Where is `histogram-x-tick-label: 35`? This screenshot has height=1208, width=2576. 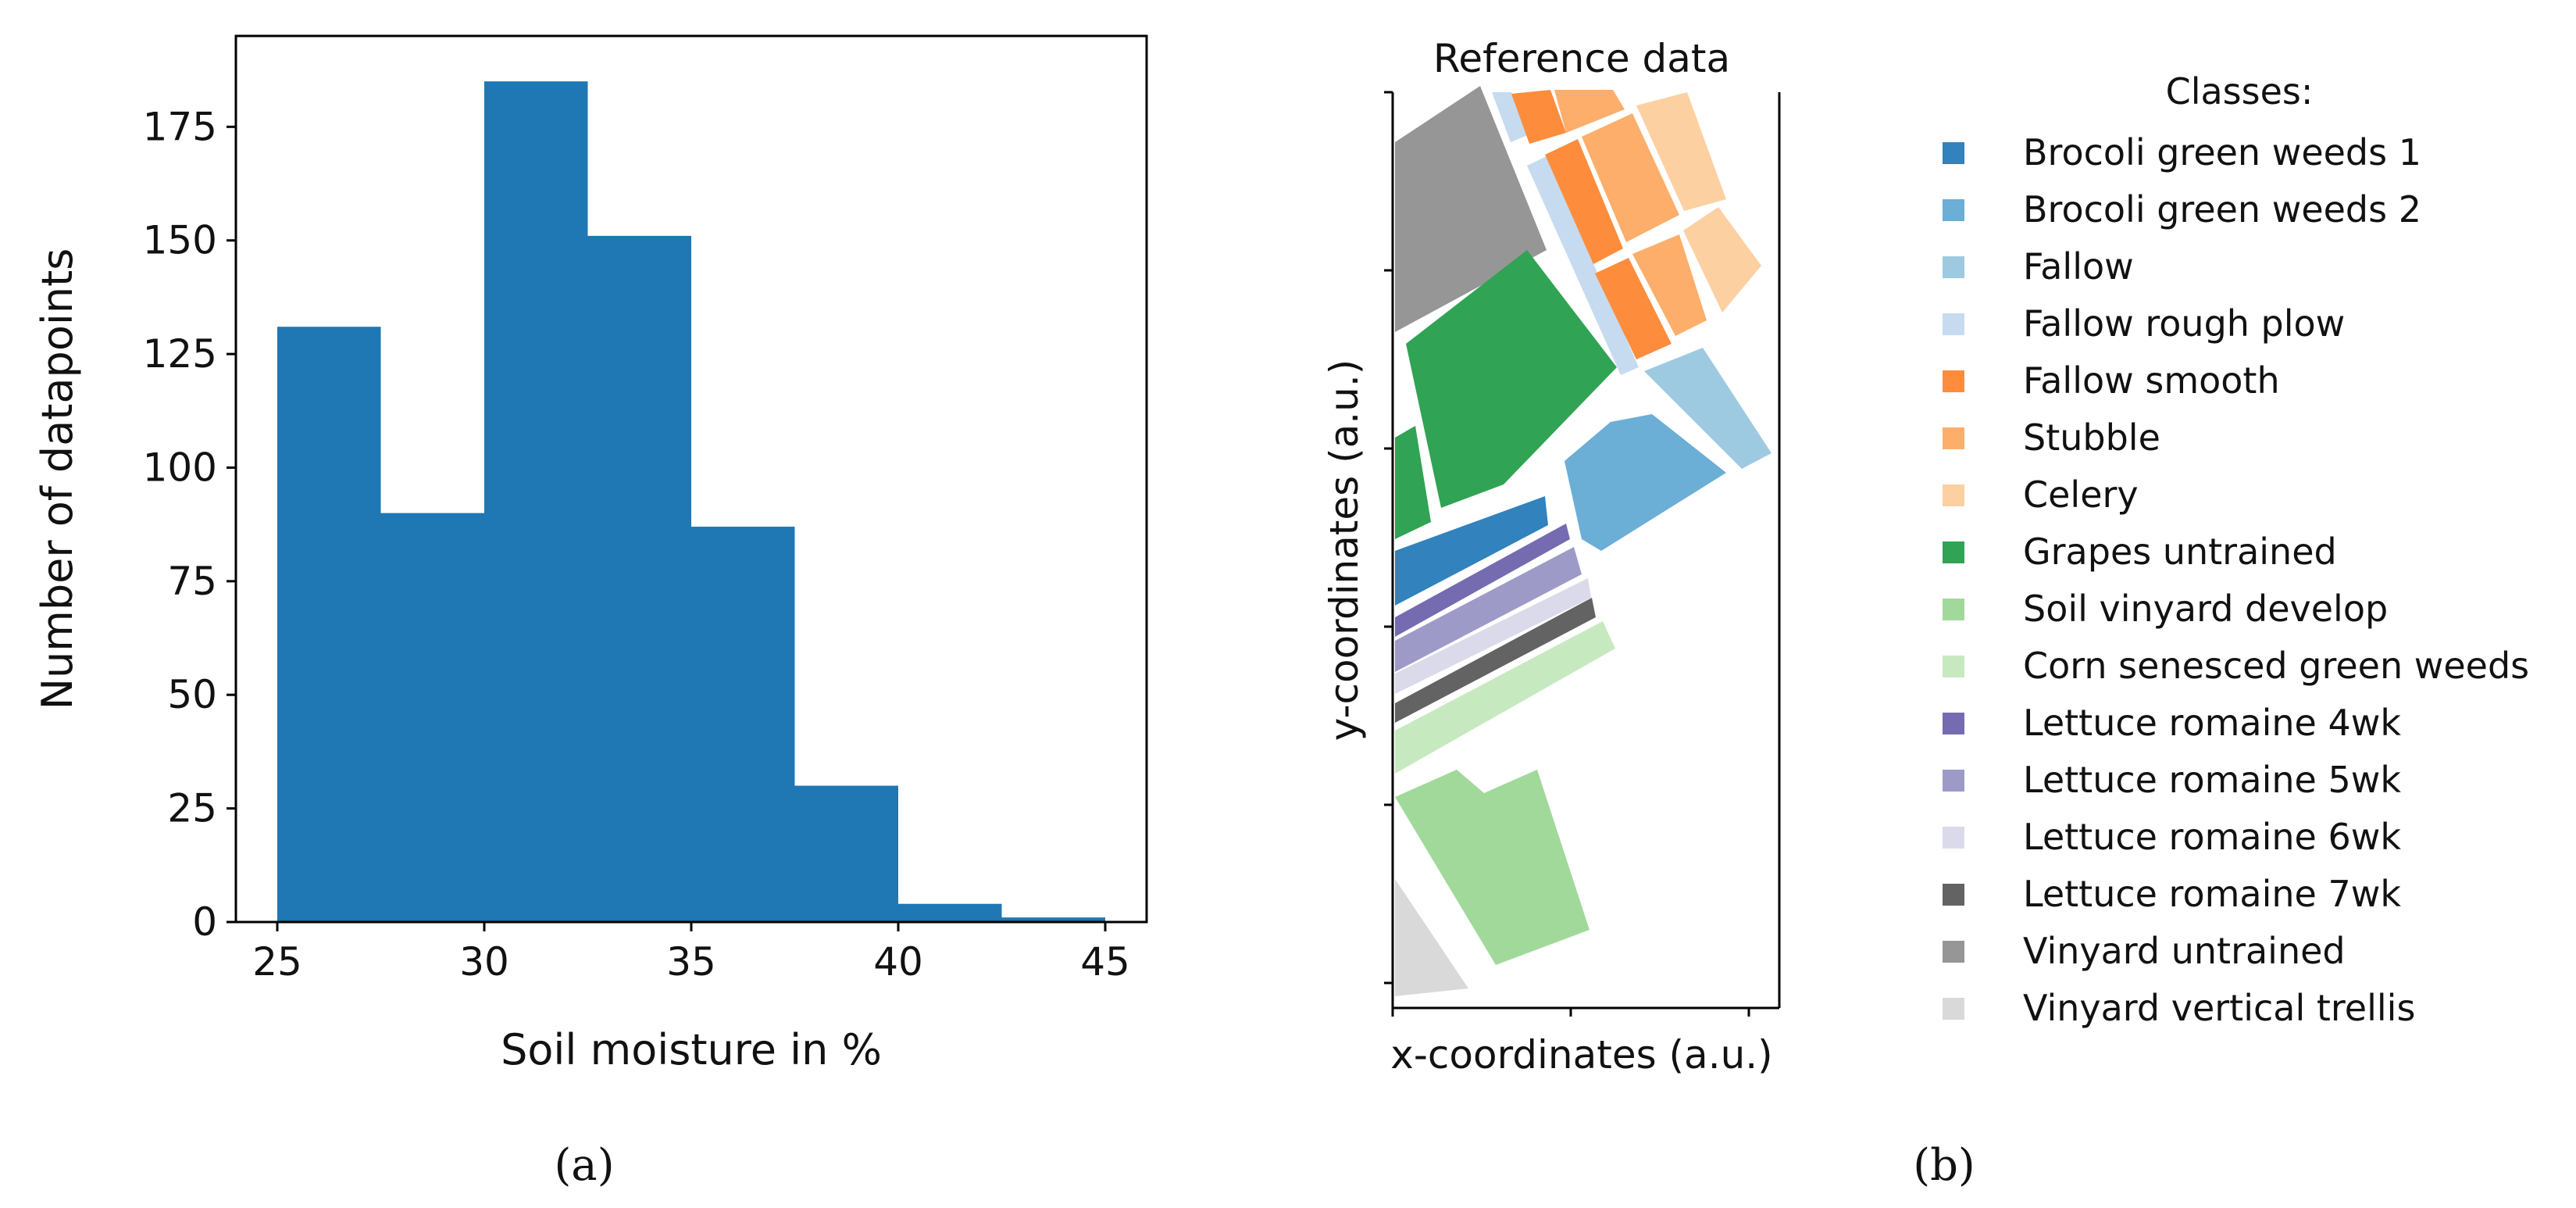 histogram-x-tick-label: 35 is located at coordinates (691, 962).